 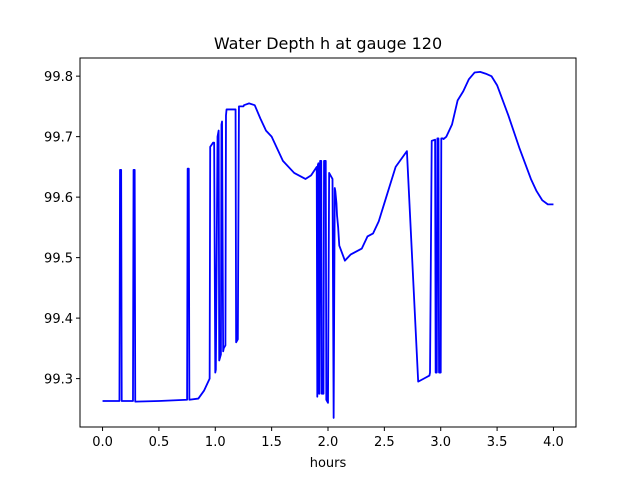 I want to click on x-tick-label: 0.0, so click(x=102, y=442).